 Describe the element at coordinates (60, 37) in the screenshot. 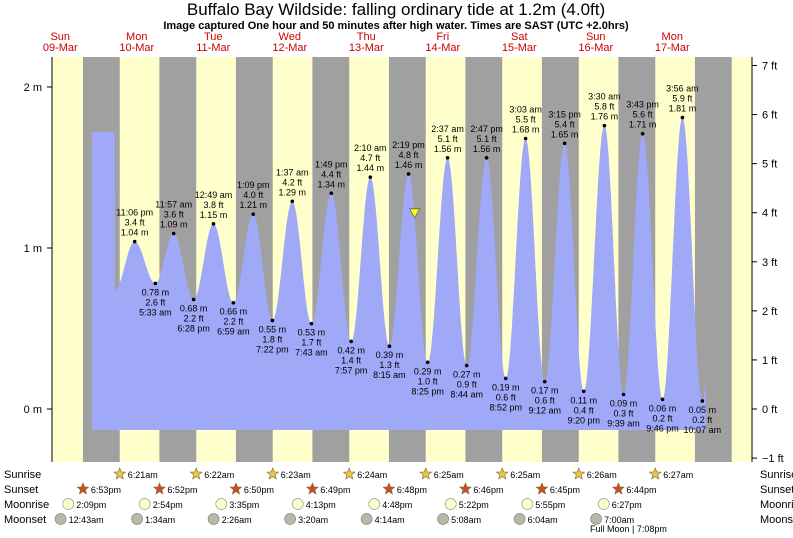

I see `day-name: Sun` at that location.